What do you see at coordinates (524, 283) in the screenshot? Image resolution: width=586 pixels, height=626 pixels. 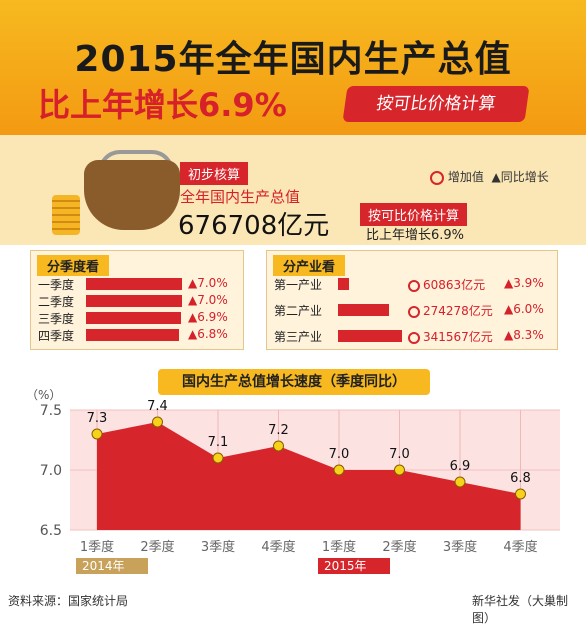 I see `industry-growth: ▲3.9%` at bounding box center [524, 283].